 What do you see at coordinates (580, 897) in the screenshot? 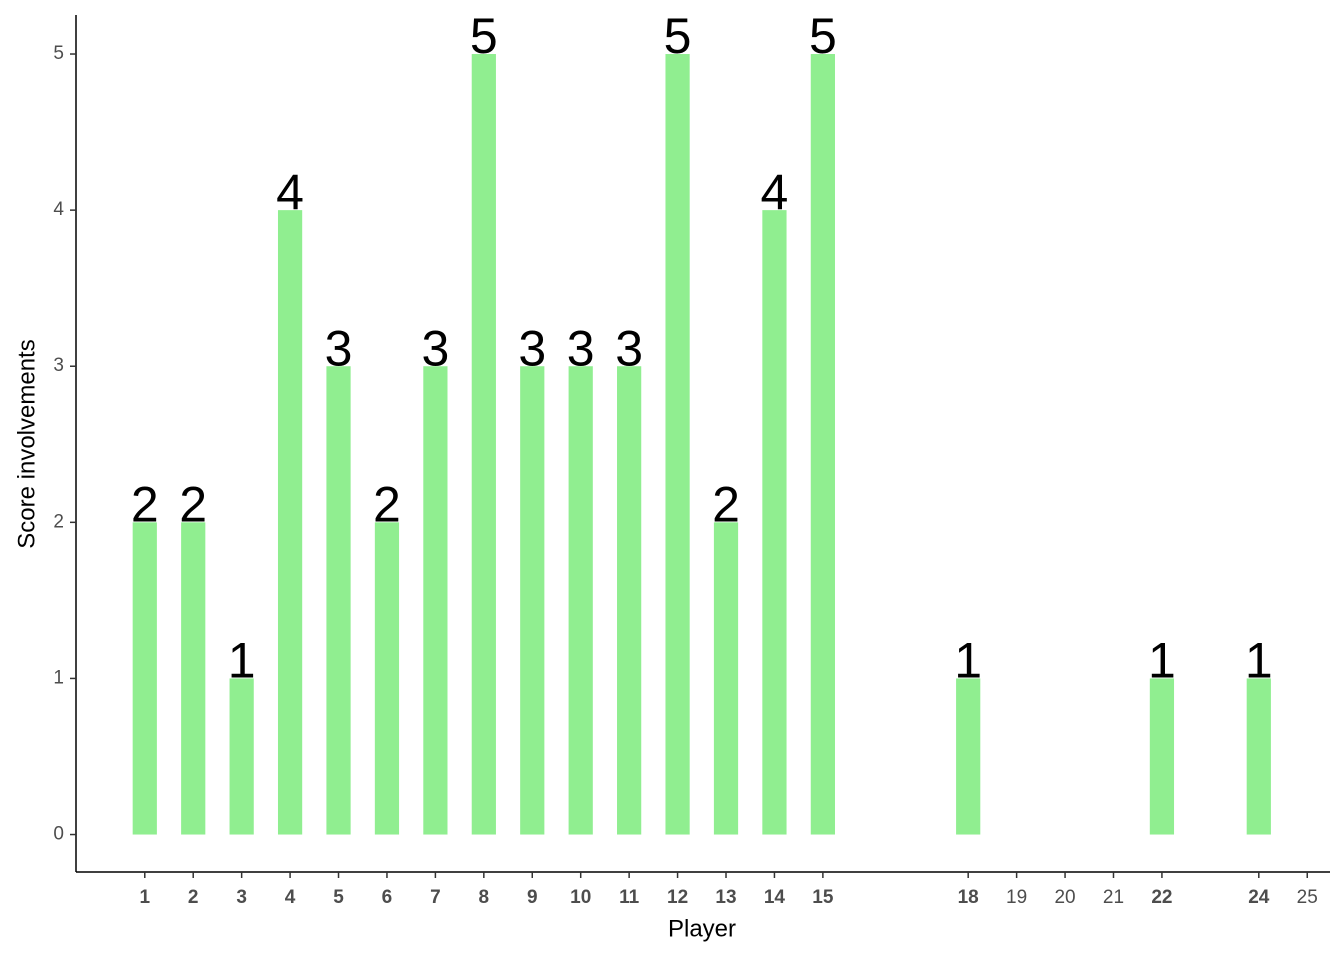
I see `x-tick-label: 10` at bounding box center [580, 897].